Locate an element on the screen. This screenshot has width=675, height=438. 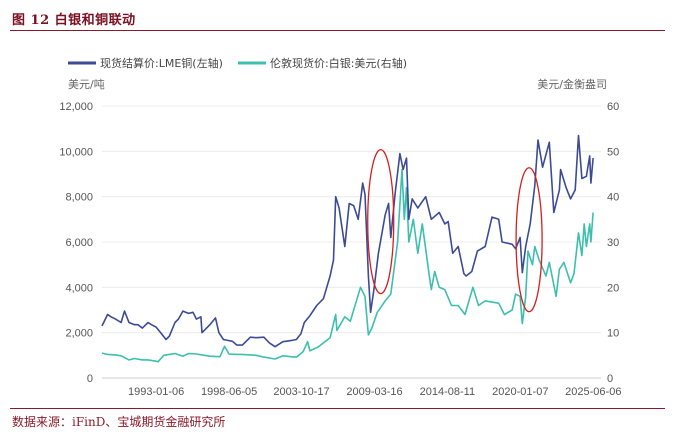
right-tick-label: 20 is located at coordinates (613, 288).